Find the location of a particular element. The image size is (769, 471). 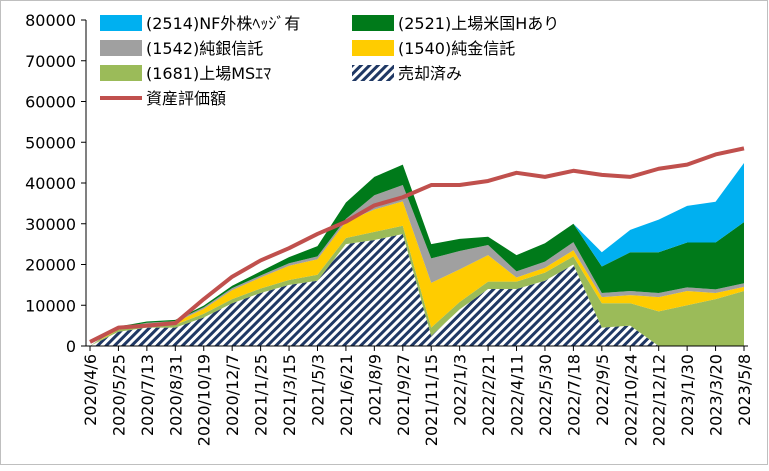

x-tick-label: 2021/5/3 is located at coordinates (317, 390).